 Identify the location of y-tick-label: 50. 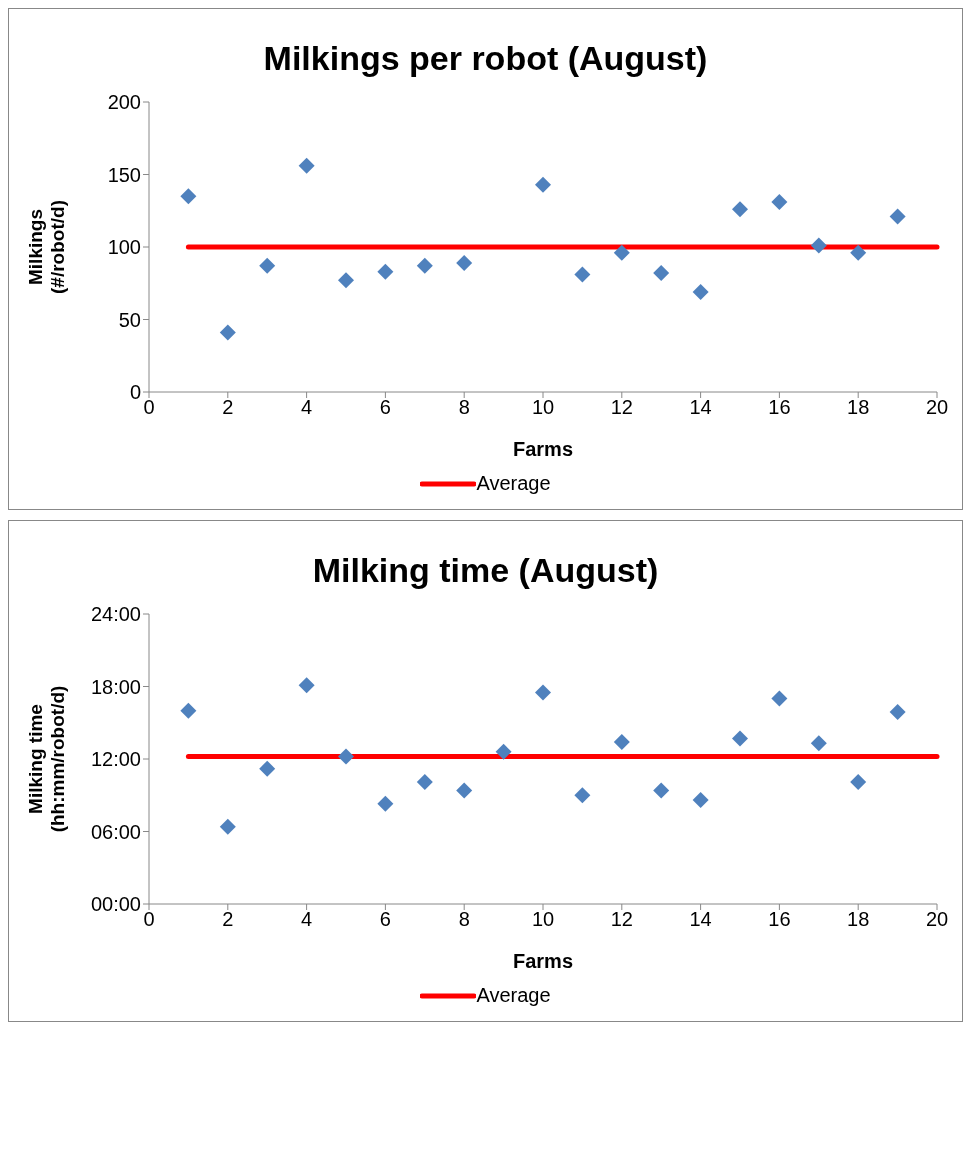
(129, 319).